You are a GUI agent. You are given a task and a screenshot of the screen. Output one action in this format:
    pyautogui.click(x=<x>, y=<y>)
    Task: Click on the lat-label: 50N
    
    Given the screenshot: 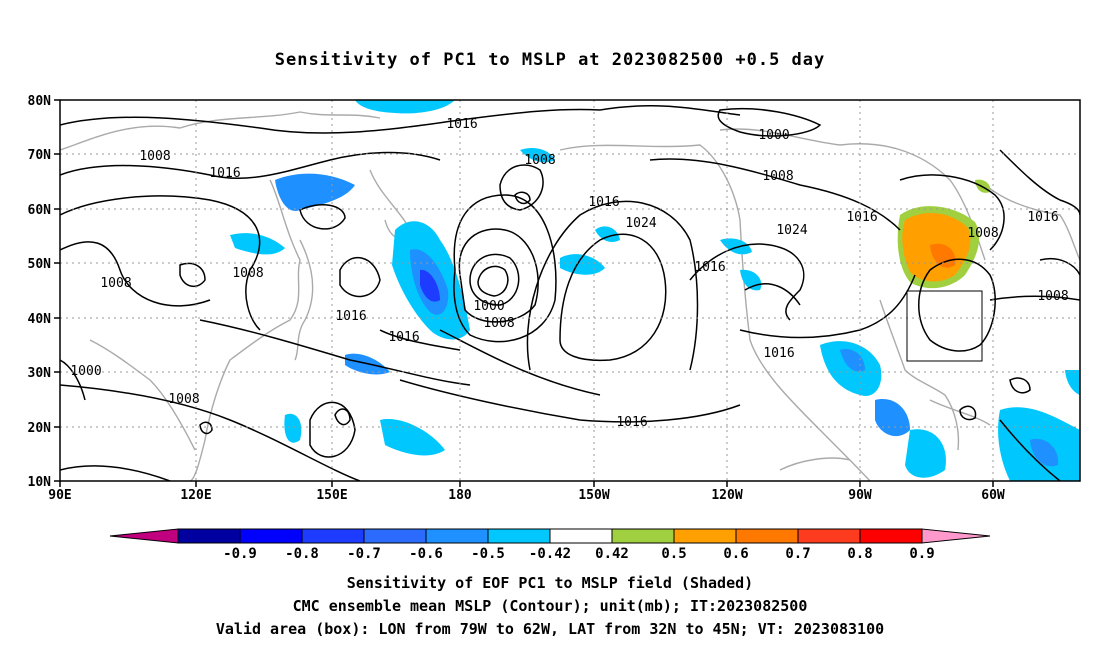 What is the action you would take?
    pyautogui.click(x=40, y=264)
    